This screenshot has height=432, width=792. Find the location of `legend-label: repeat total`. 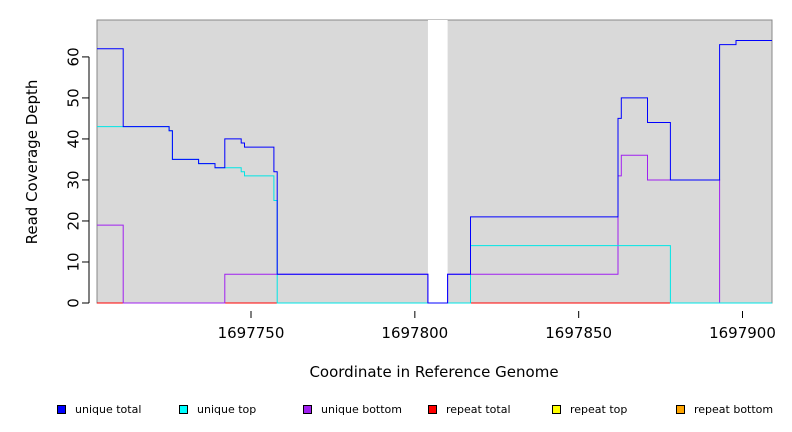

legend-label: repeat total is located at coordinates (478, 409).